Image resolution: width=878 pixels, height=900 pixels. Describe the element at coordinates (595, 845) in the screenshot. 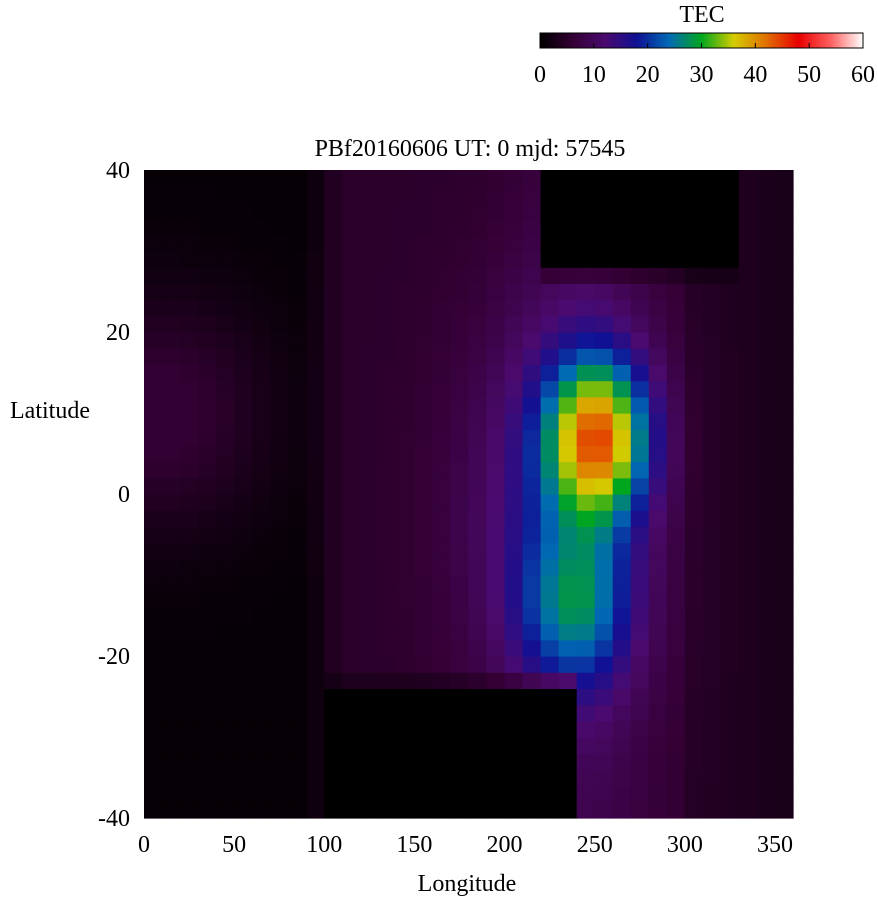

I see `x-tick-label: 250` at that location.